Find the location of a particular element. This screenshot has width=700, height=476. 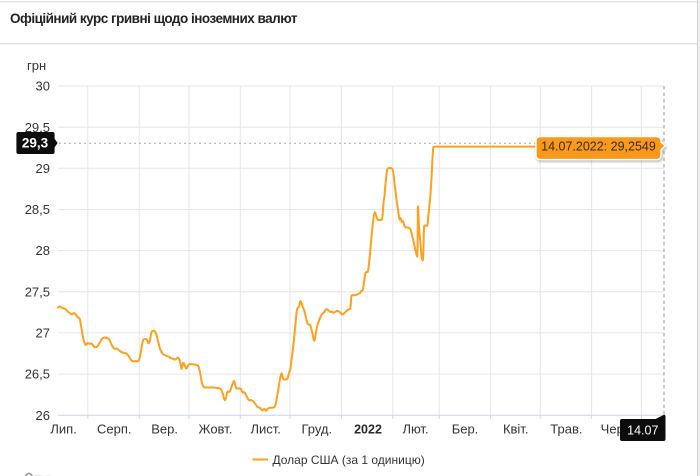

svg-text: Жовт. is located at coordinates (215, 429).